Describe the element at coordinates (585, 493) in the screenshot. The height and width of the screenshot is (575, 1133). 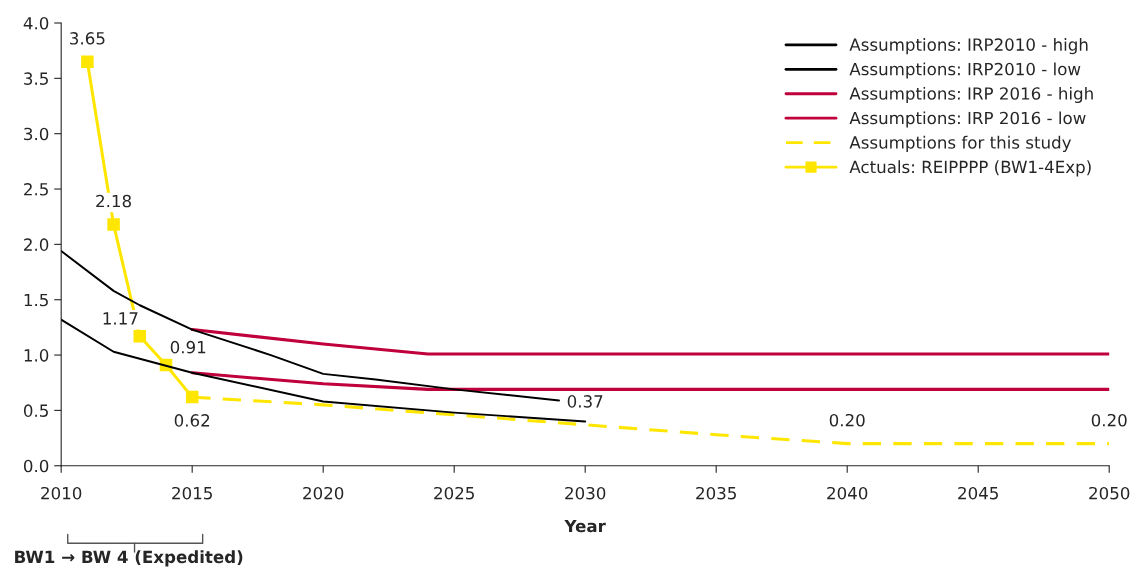
I see `x-tick-label: 2030` at that location.